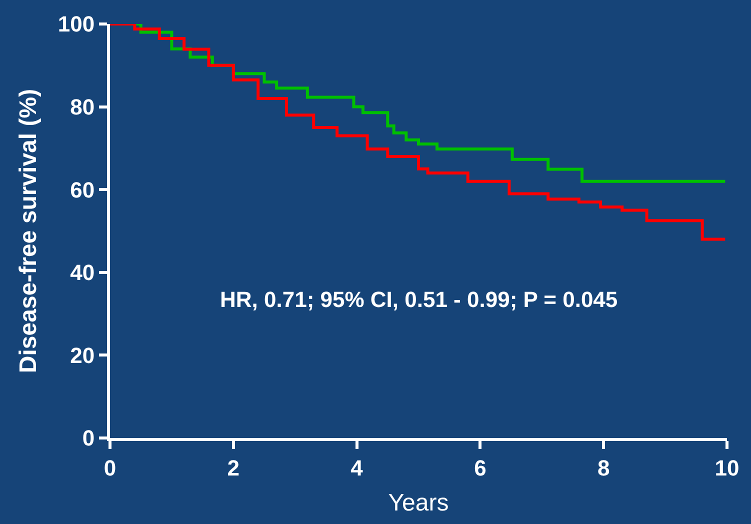  Describe the element at coordinates (357, 467) in the screenshot. I see `x-tick-label: 4` at that location.